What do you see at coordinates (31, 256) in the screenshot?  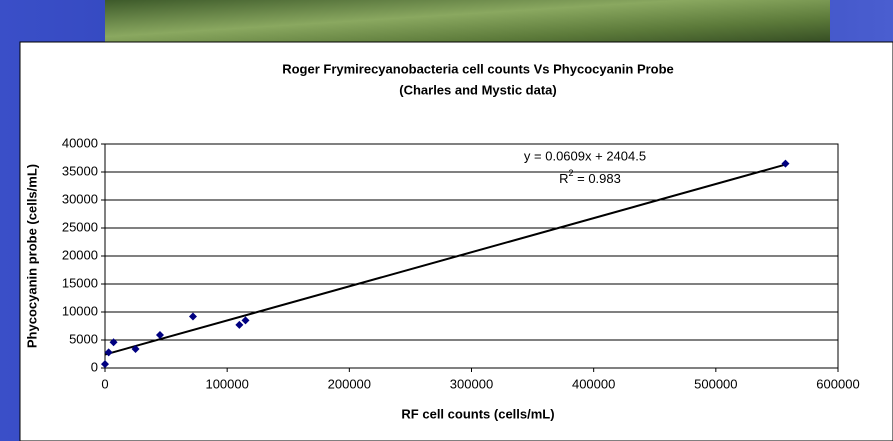 I see `y-axis-label: Phycocyanin probe (cells/mL)` at bounding box center [31, 256].